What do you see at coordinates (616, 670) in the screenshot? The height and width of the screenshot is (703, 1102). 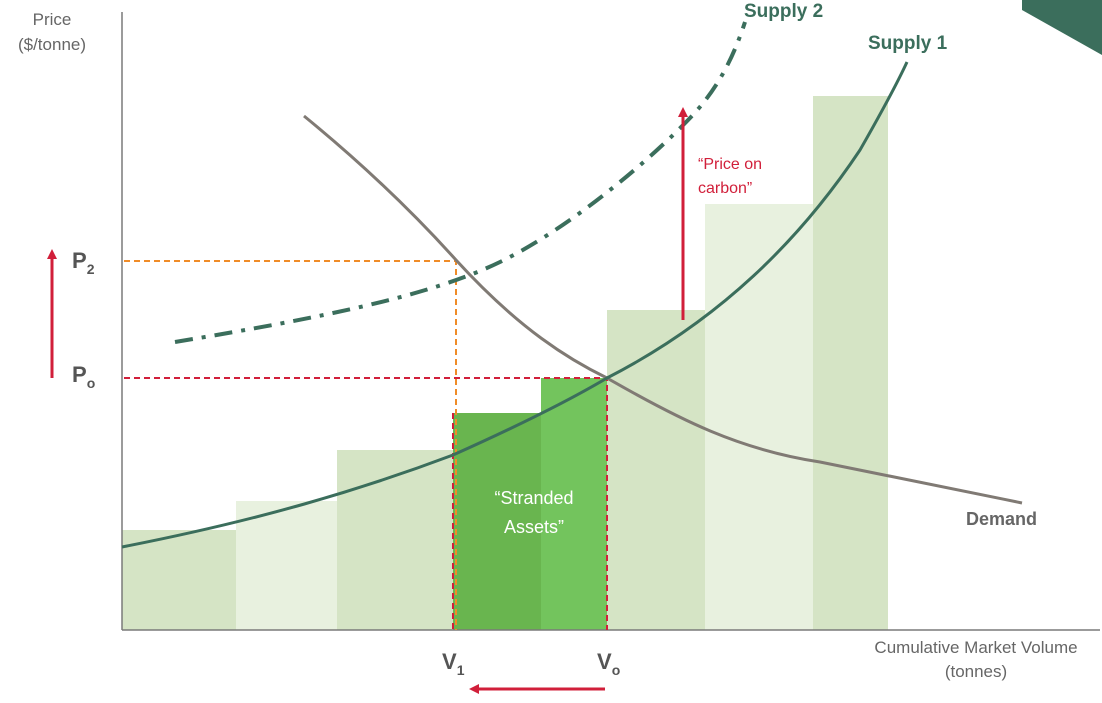 I see `v0-label-sub: o` at bounding box center [616, 670].